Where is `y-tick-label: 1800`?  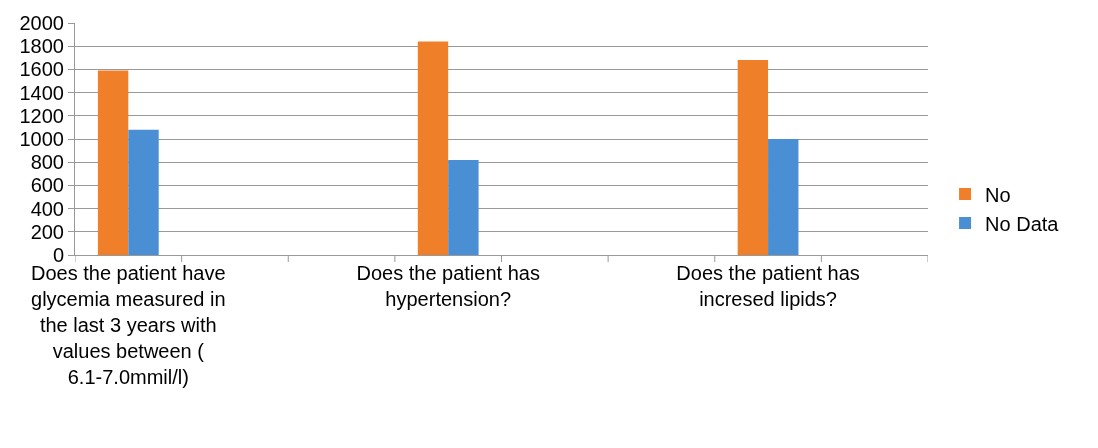 y-tick-label: 1800 is located at coordinates (41, 46).